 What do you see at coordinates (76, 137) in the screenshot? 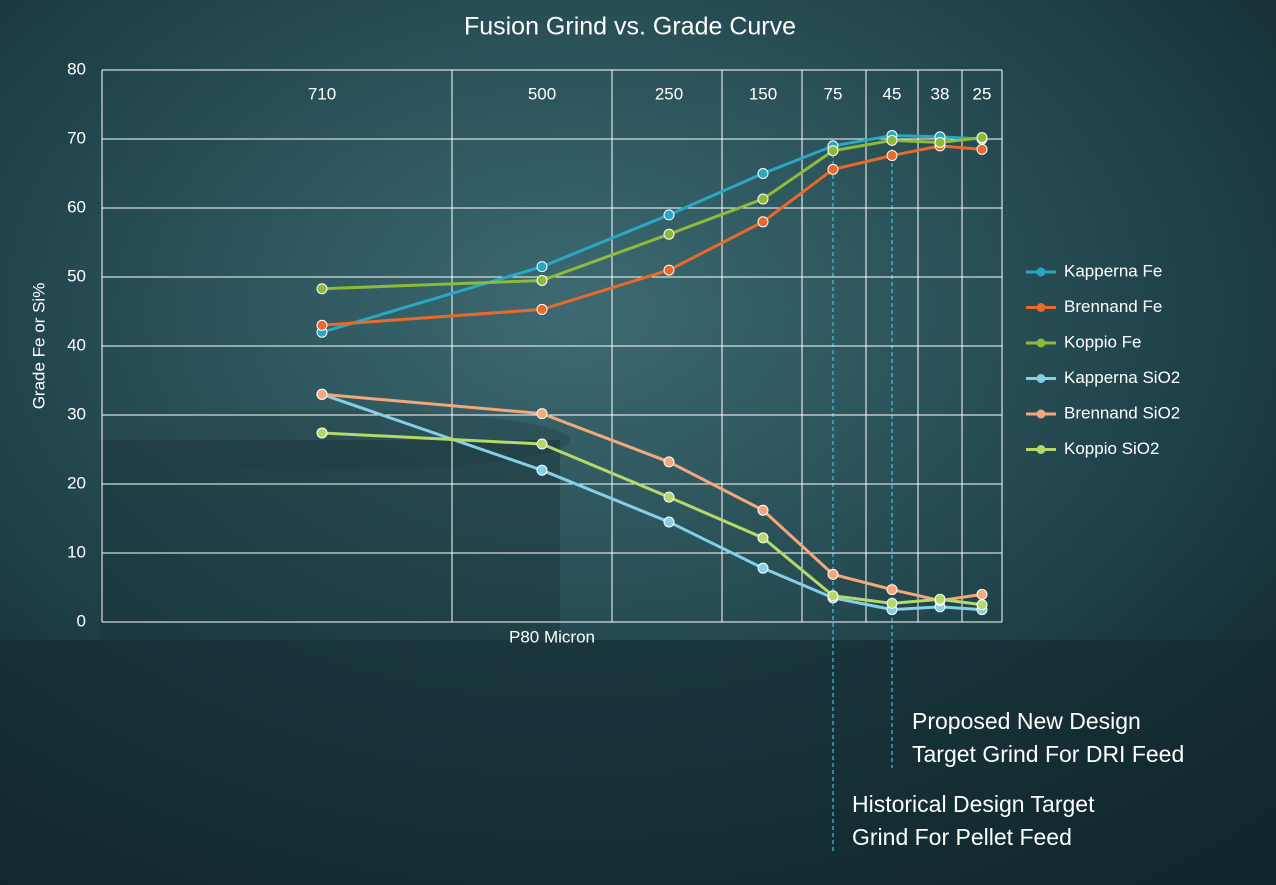
I see `y-tick-label: 70` at bounding box center [76, 137].